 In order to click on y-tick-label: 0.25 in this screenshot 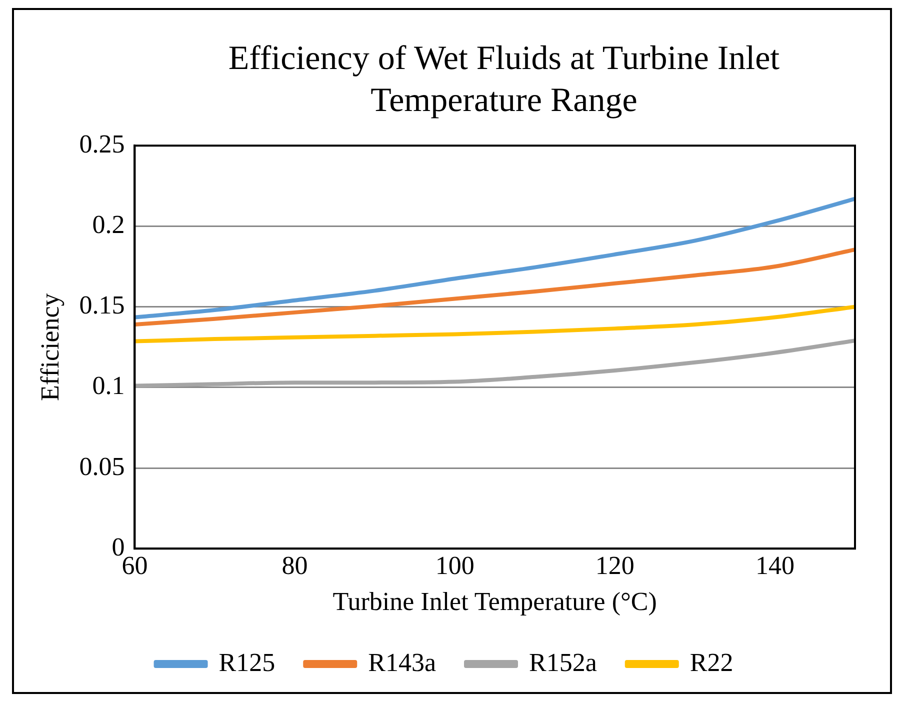, I will do `click(102, 143)`.